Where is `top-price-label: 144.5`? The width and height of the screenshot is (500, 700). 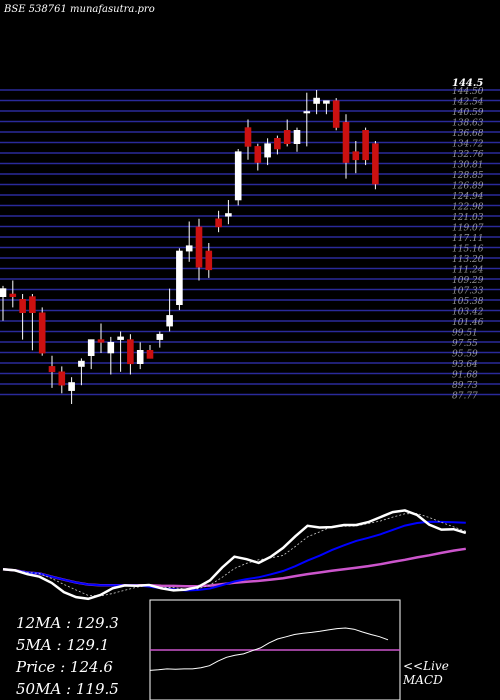 top-price-label: 144.5 is located at coordinates (467, 83).